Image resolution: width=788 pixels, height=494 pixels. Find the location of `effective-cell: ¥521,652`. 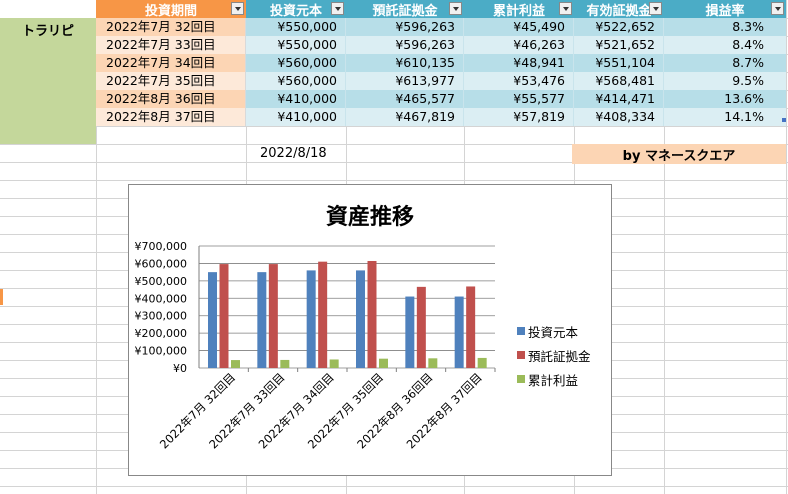

effective-cell: ¥521,652 is located at coordinates (619, 45).